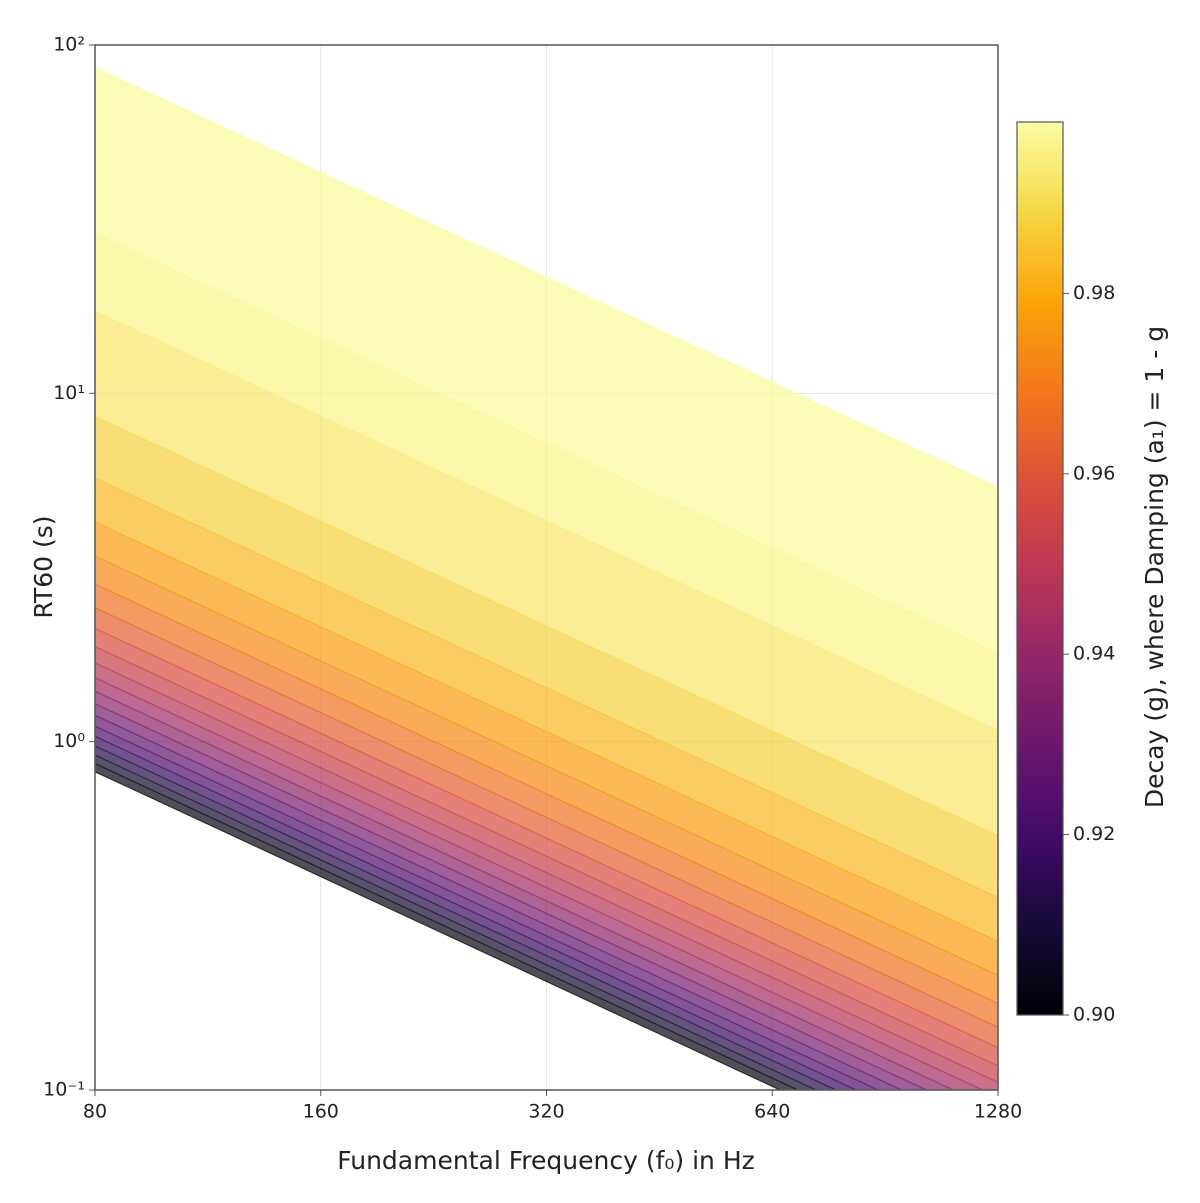 This screenshot has height=1203, width=1200. What do you see at coordinates (1094, 473) in the screenshot?
I see `colorbar-tick-label: 0.96` at bounding box center [1094, 473].